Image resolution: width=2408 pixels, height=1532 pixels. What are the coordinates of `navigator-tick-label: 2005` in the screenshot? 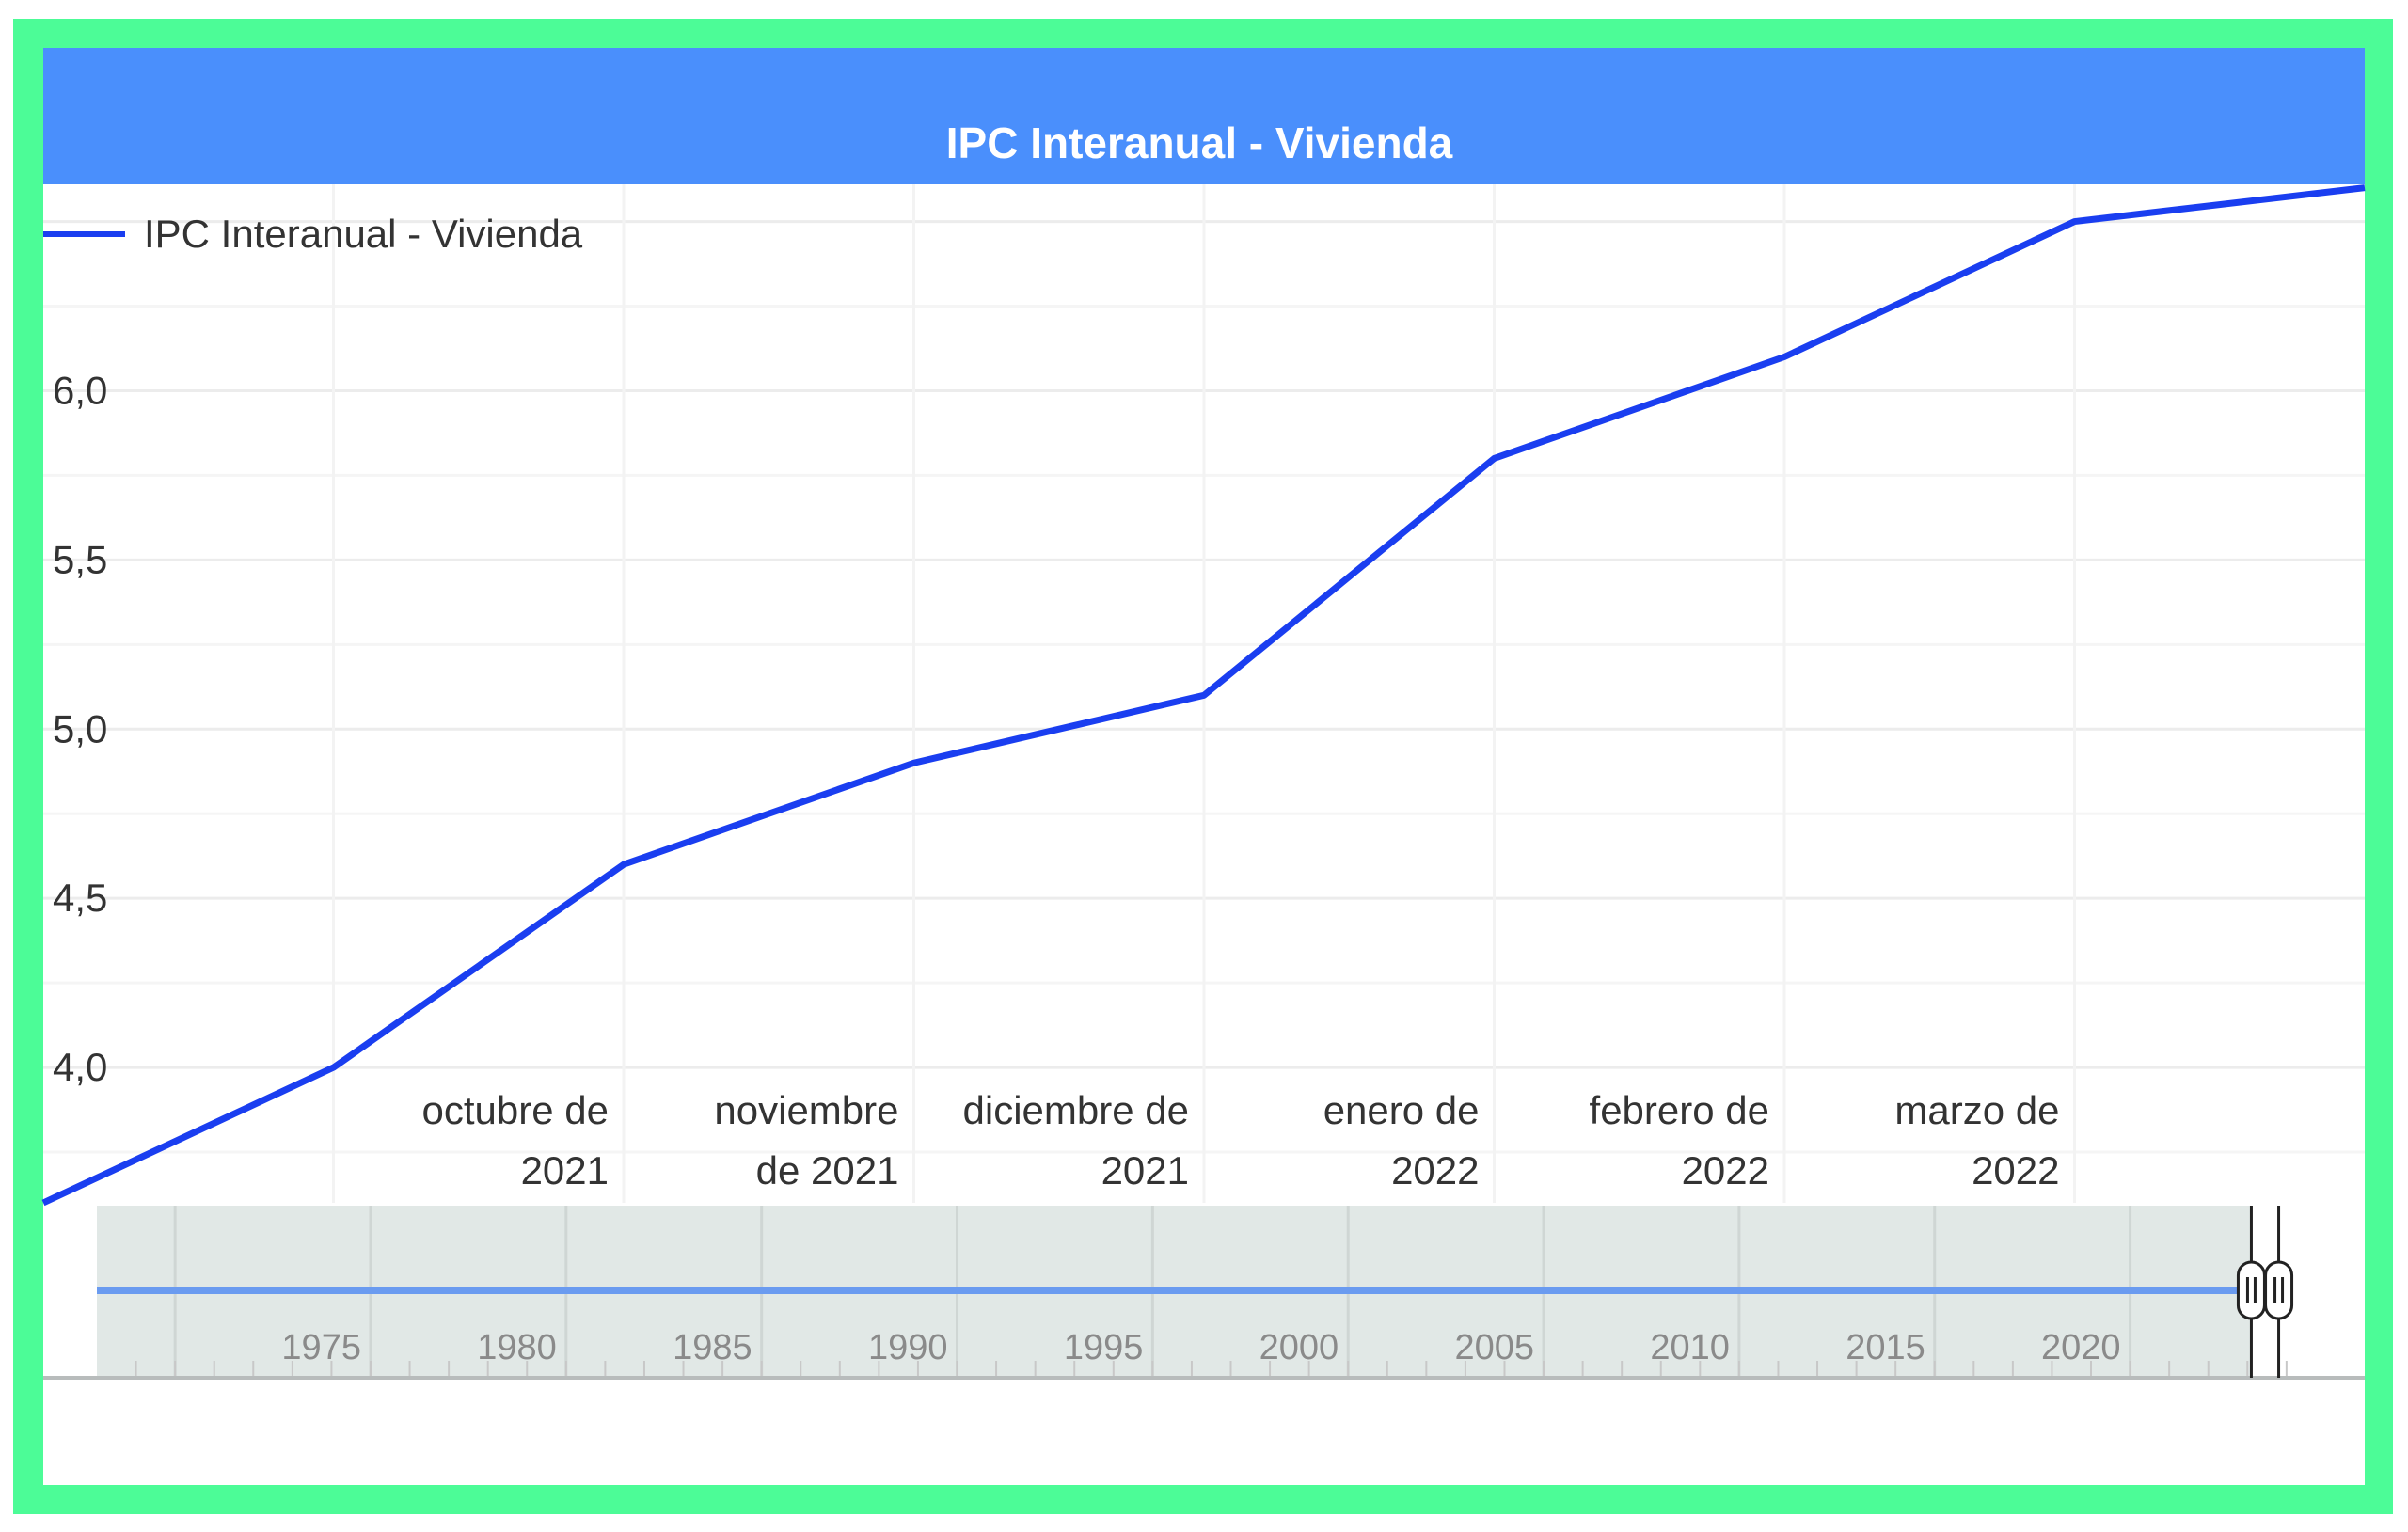 It's located at (1495, 1347).